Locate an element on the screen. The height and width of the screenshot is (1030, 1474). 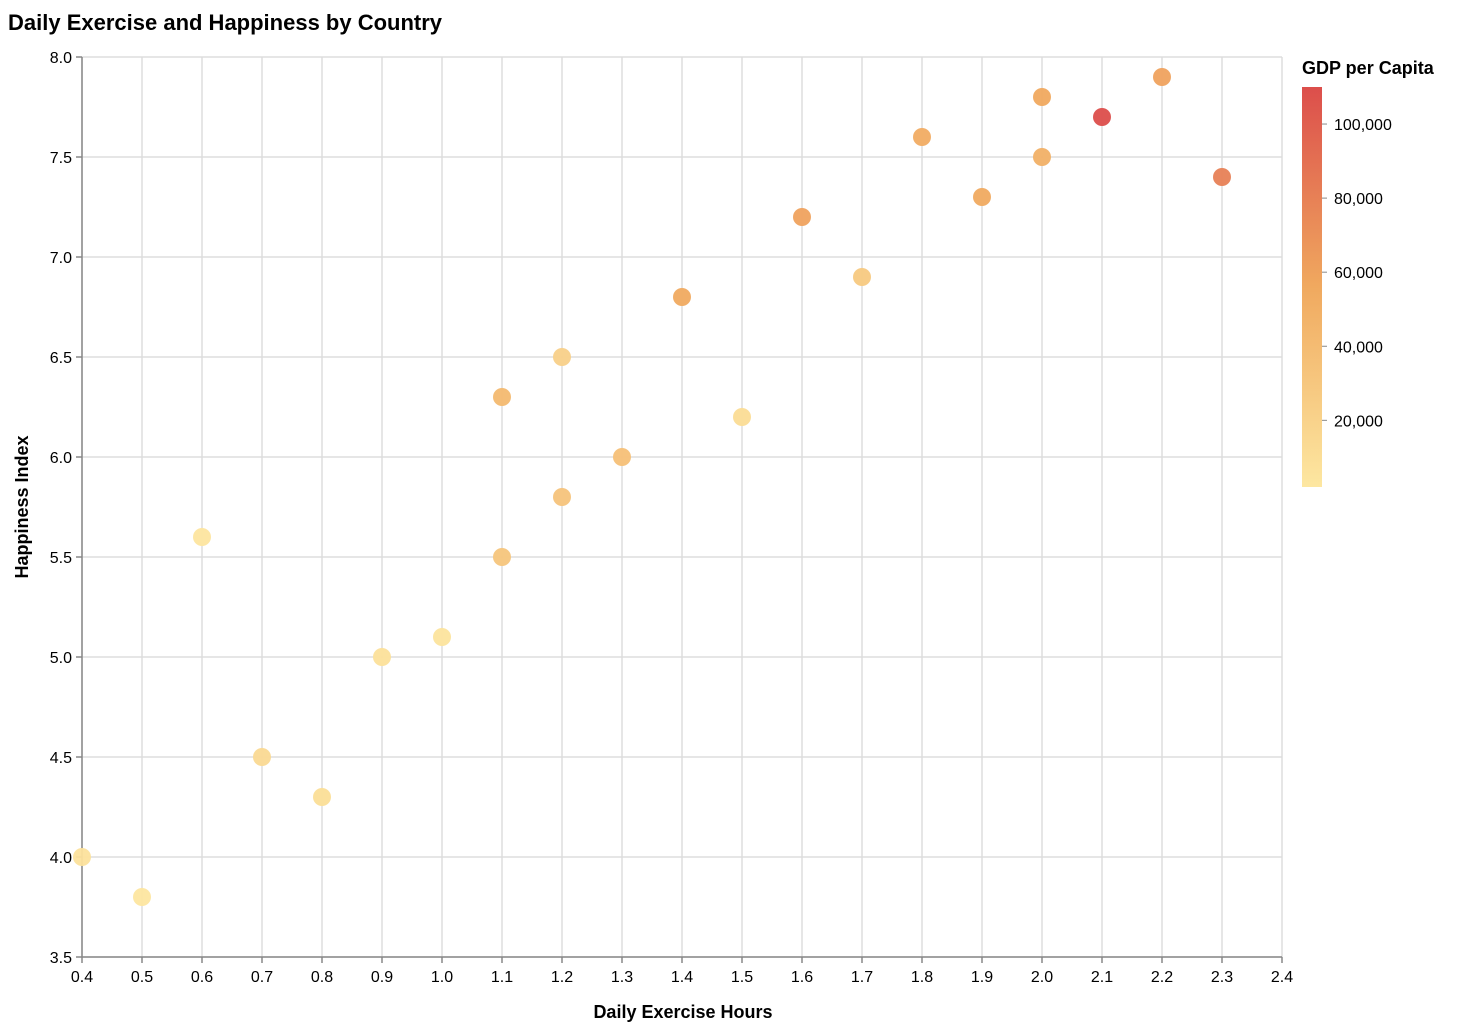
x-tick-label: 0.8 is located at coordinates (322, 977).